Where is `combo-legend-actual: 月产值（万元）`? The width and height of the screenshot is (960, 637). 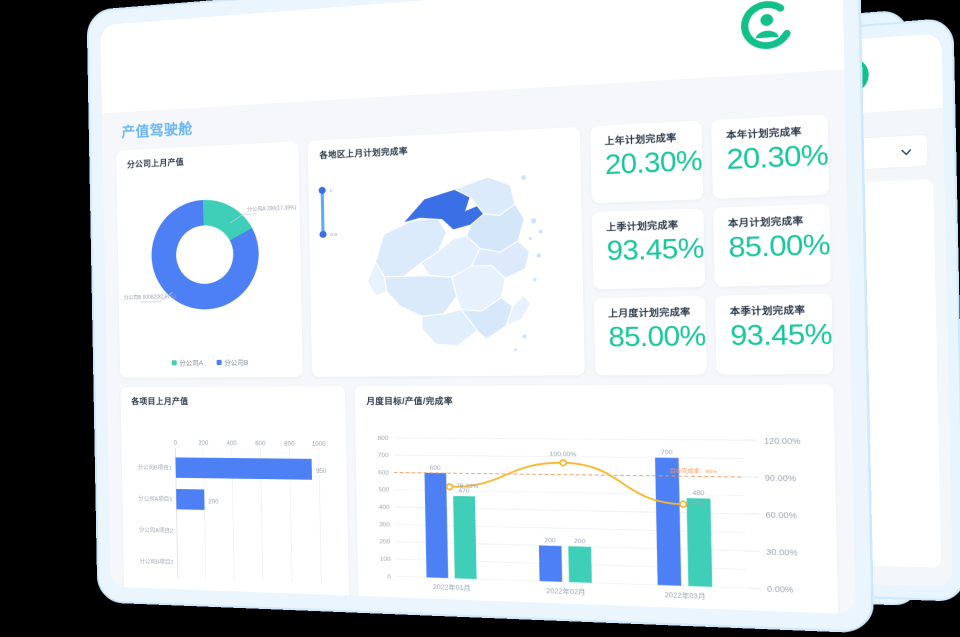 combo-legend-actual: 月产值（万元） is located at coordinates (593, 611).